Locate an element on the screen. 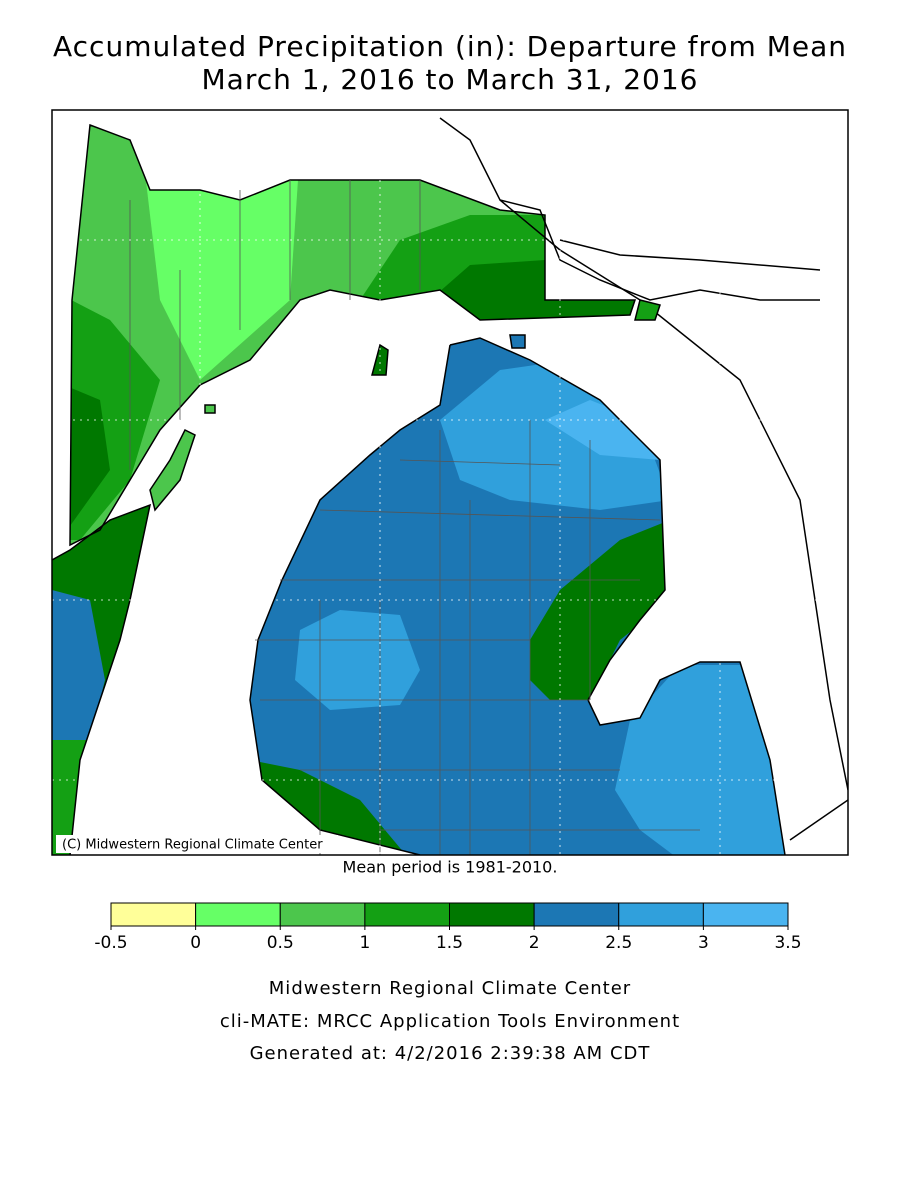 This screenshot has height=1204, width=900. legend-tick-label: 2 is located at coordinates (534, 943).